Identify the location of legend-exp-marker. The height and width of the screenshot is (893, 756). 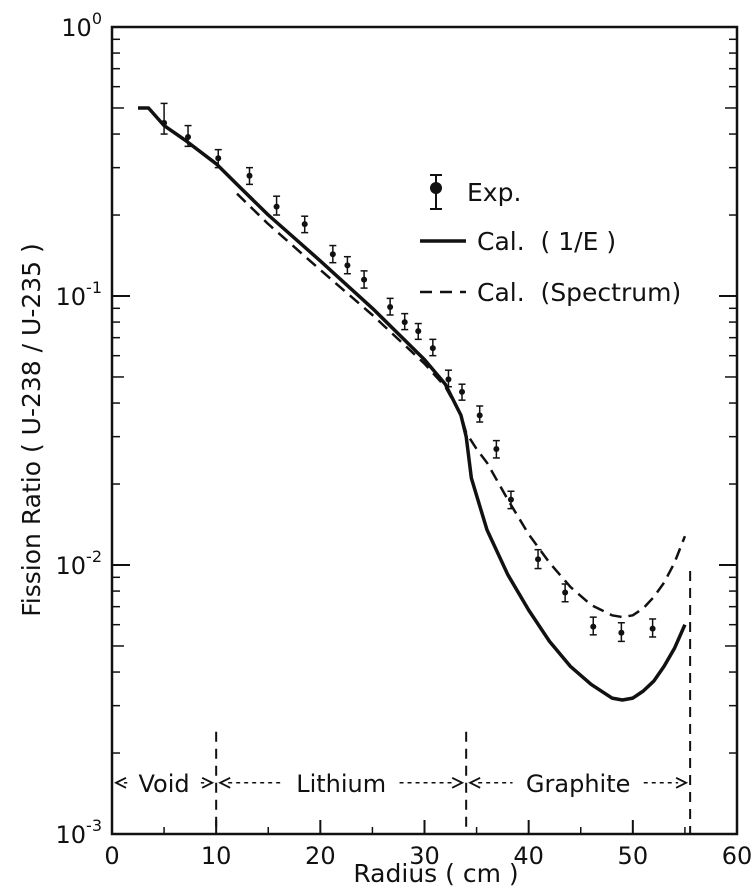
(436, 188).